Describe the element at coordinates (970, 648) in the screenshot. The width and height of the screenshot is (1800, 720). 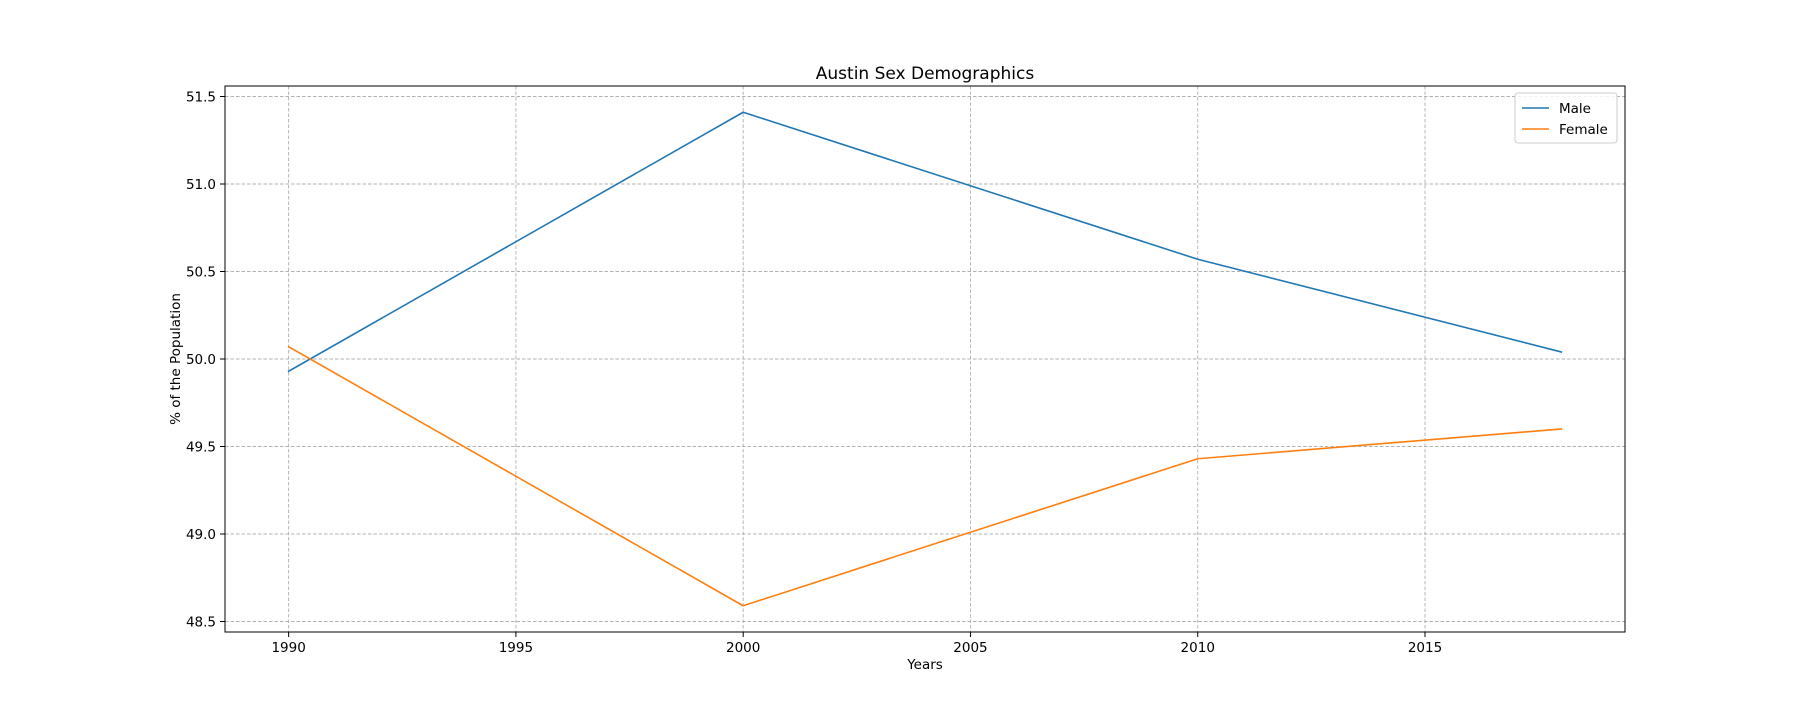
I see `x-tick-label: 2005` at that location.